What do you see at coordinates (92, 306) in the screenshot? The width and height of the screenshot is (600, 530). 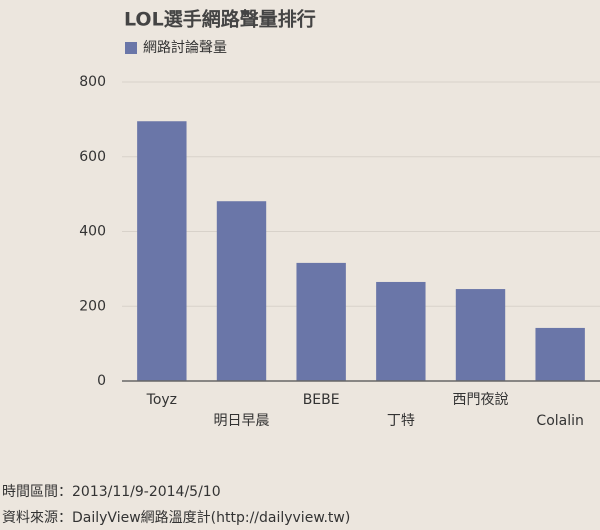 I see `y-tick-label: 200` at bounding box center [92, 306].